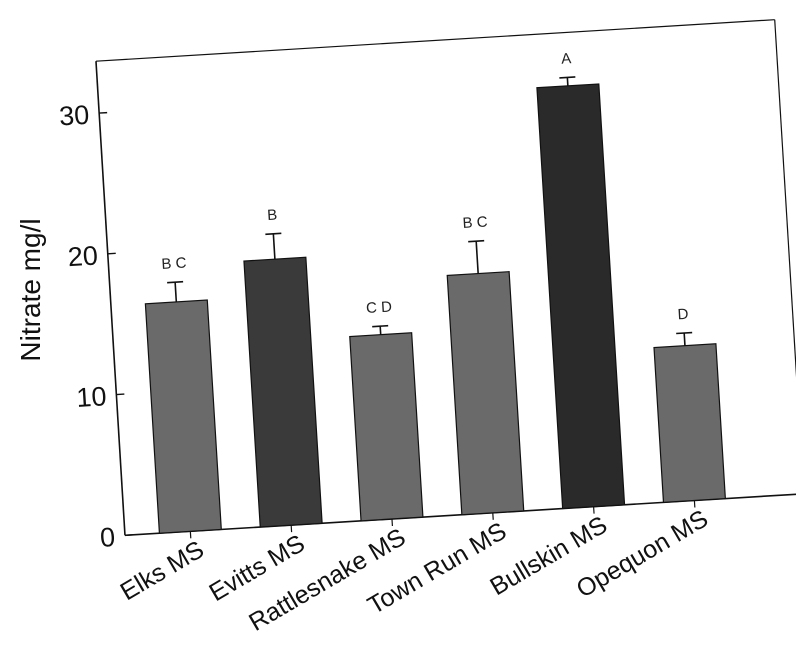 This screenshot has height=667, width=796. What do you see at coordinates (785, 257) in the screenshot?
I see `right-frame-line` at bounding box center [785, 257].